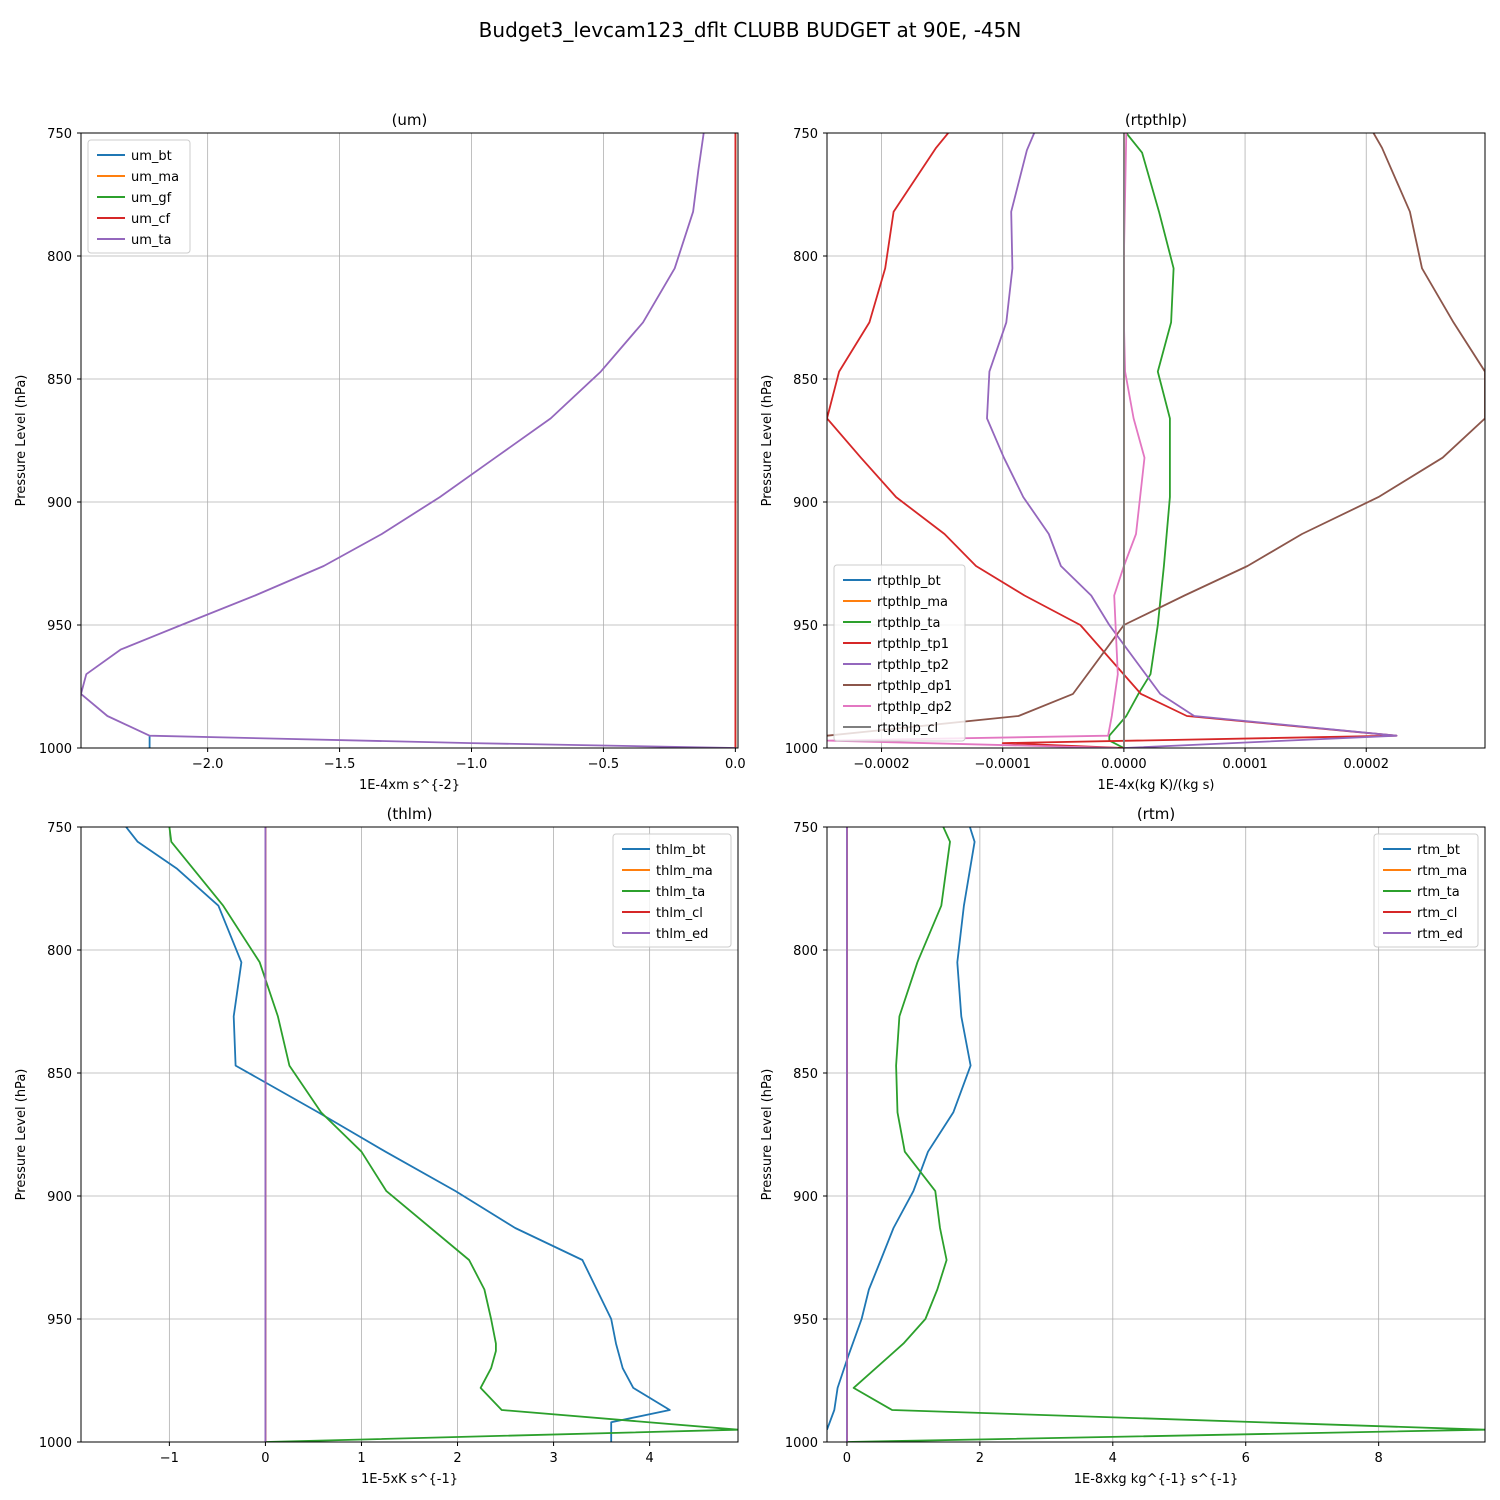 The image size is (1500, 1500). What do you see at coordinates (361, 1458) in the screenshot?
I see `x-tick-label: 1` at bounding box center [361, 1458].